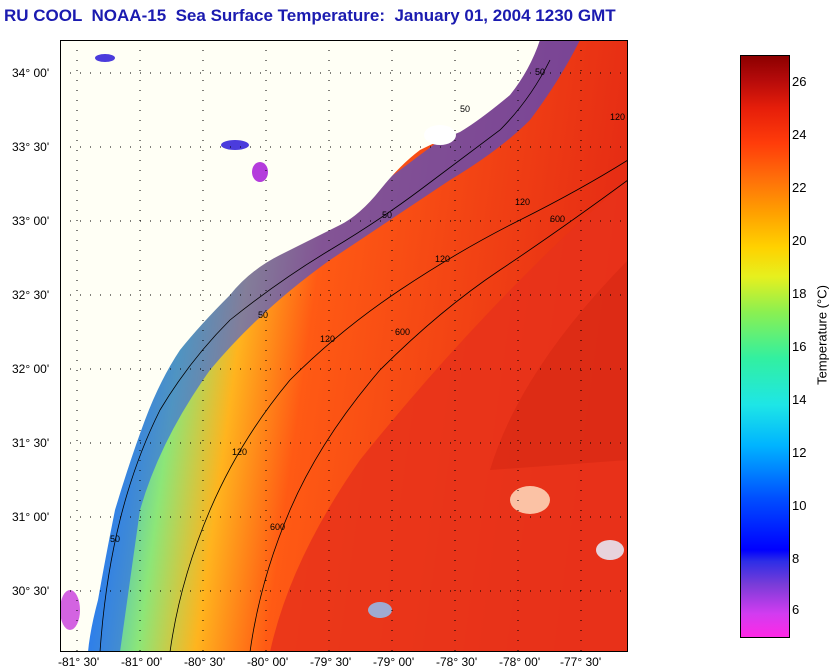 The height and width of the screenshot is (672, 832). Describe the element at coordinates (559, 365) in the screenshot. I see `warm-core` at that location.